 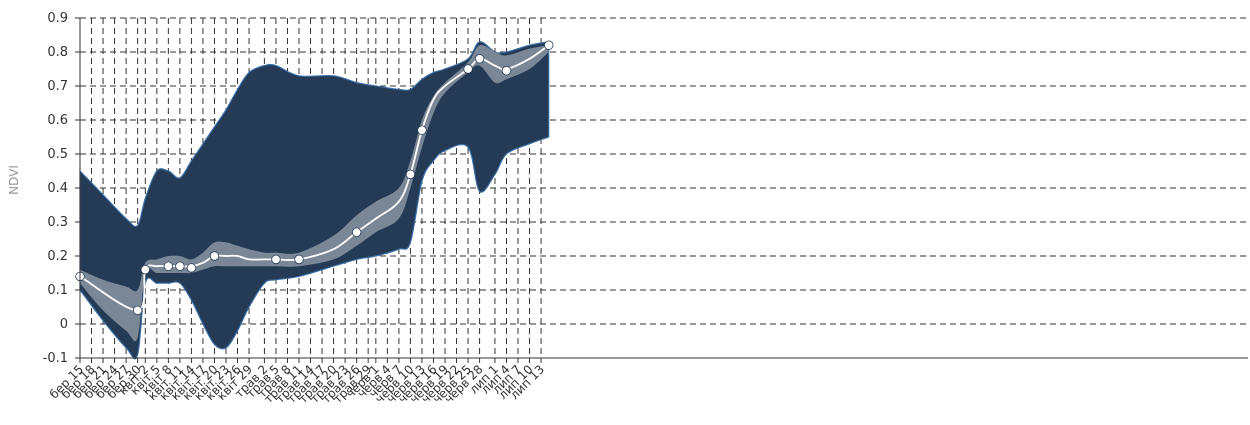 What do you see at coordinates (57, 256) in the screenshot?
I see `y-tick-label: 0.2` at bounding box center [57, 256].